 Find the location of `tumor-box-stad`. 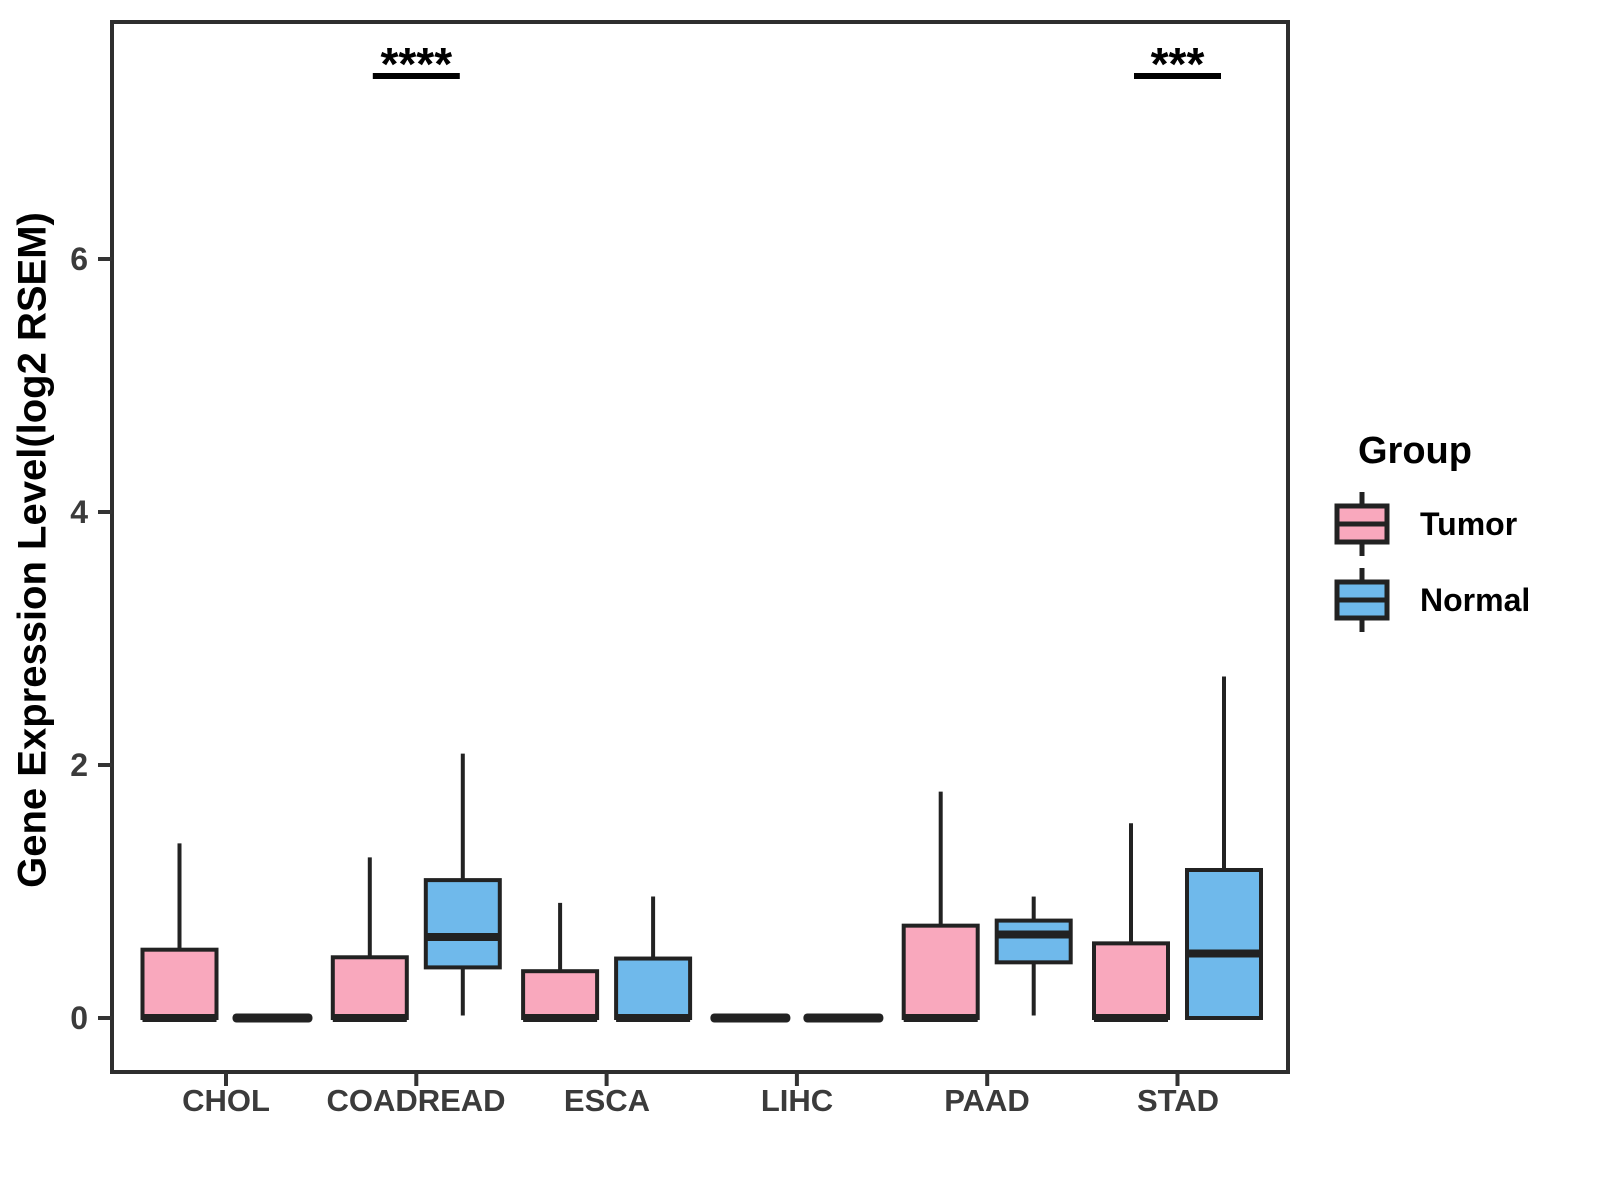

tumor-box-stad is located at coordinates (1131, 980).